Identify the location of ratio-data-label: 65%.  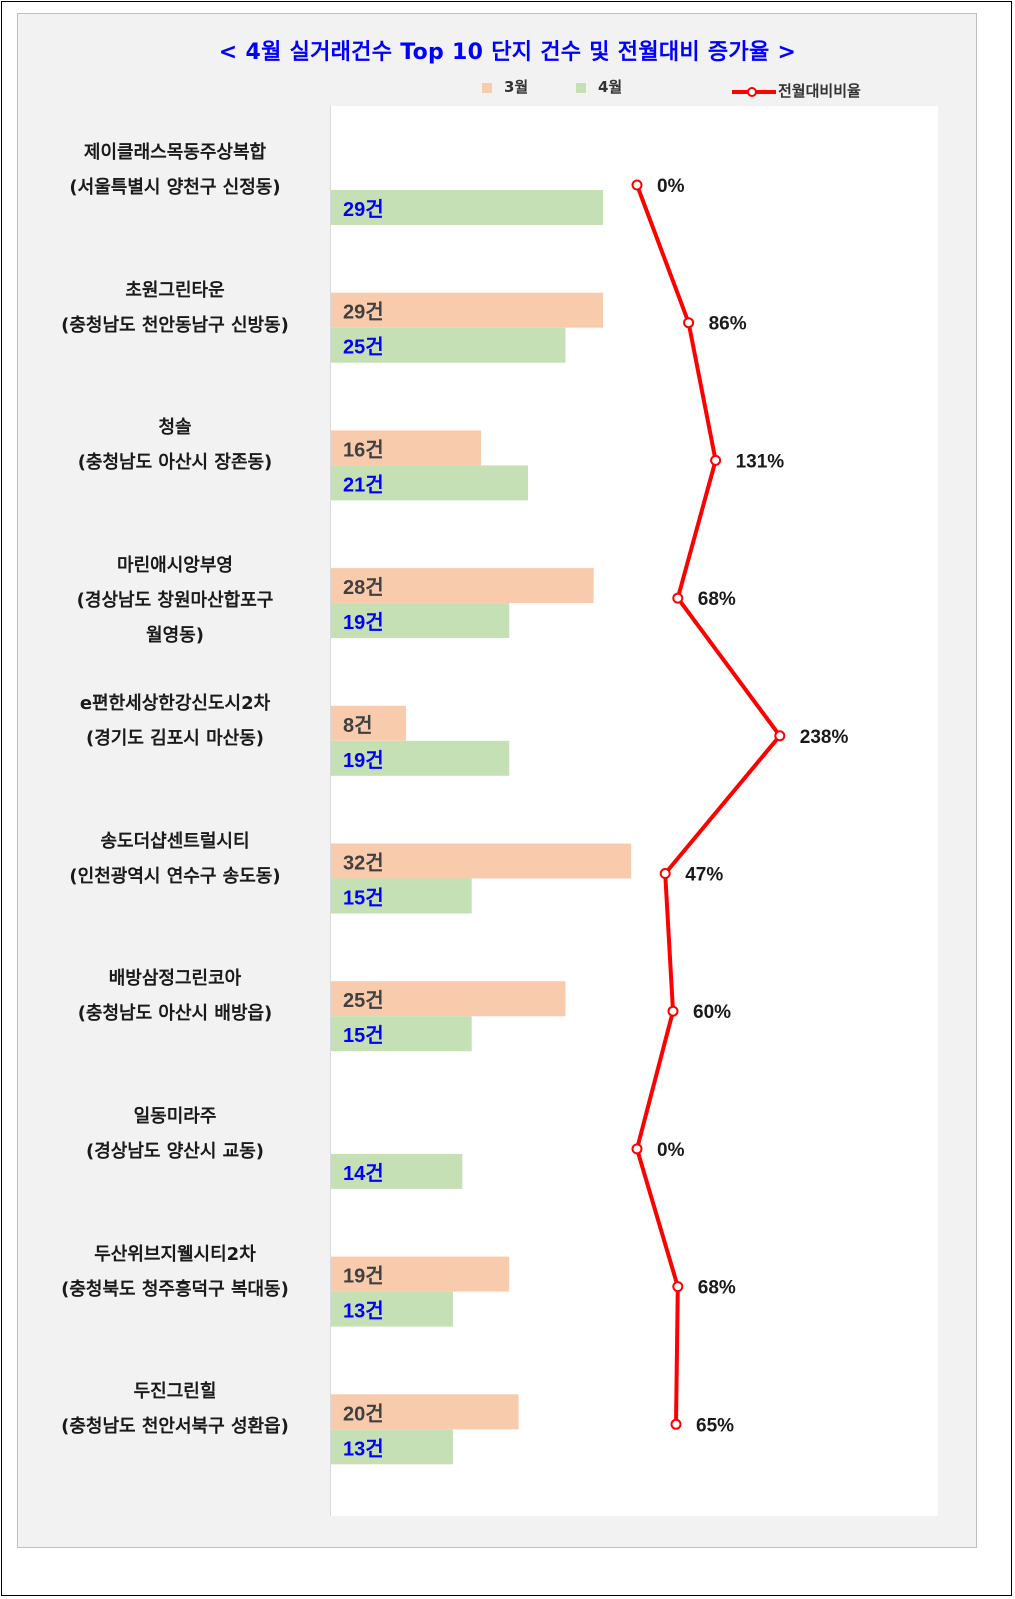
(715, 1425).